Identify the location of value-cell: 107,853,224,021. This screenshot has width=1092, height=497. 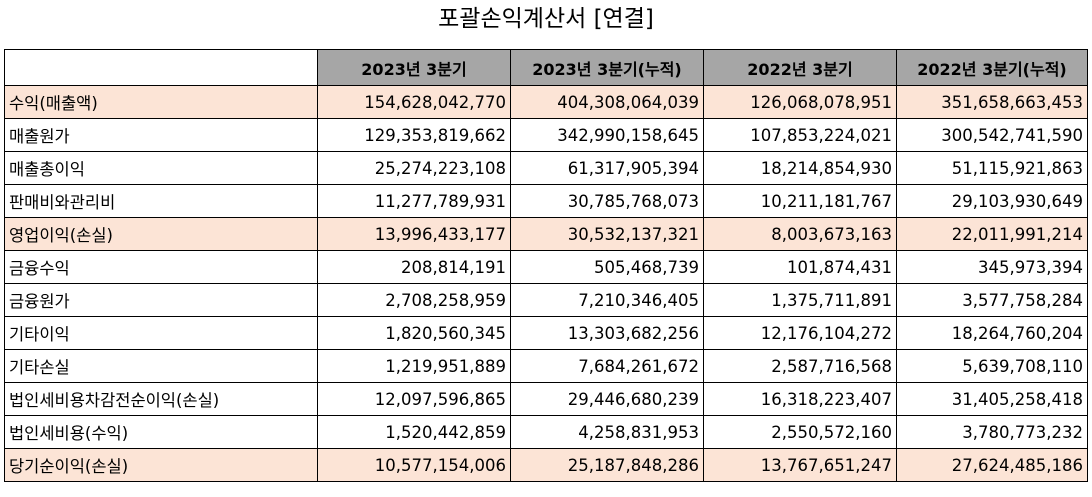
(800, 135).